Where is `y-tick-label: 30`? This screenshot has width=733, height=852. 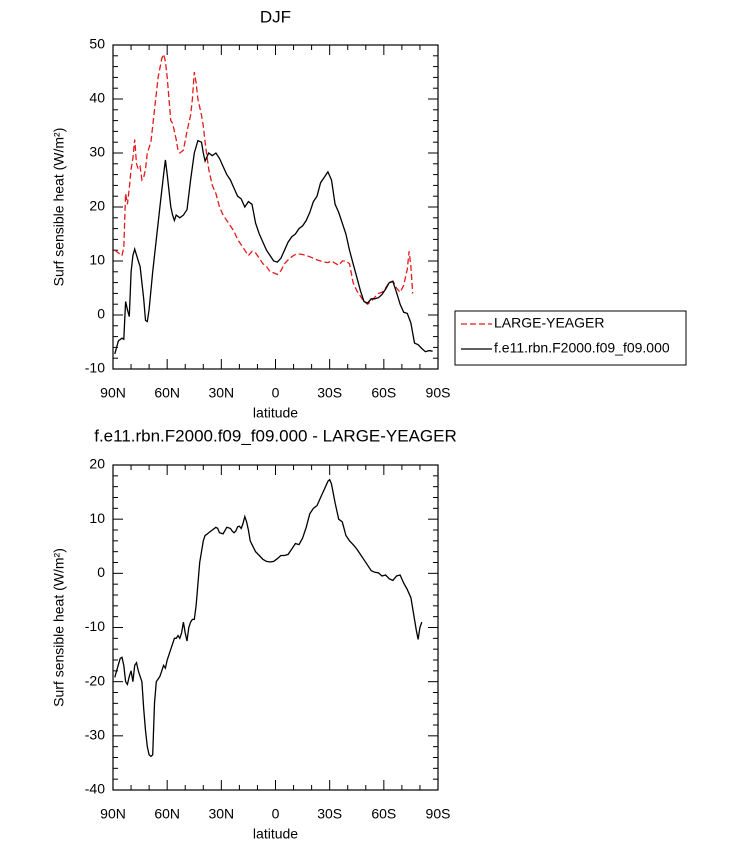 y-tick-label: 30 is located at coordinates (97, 152).